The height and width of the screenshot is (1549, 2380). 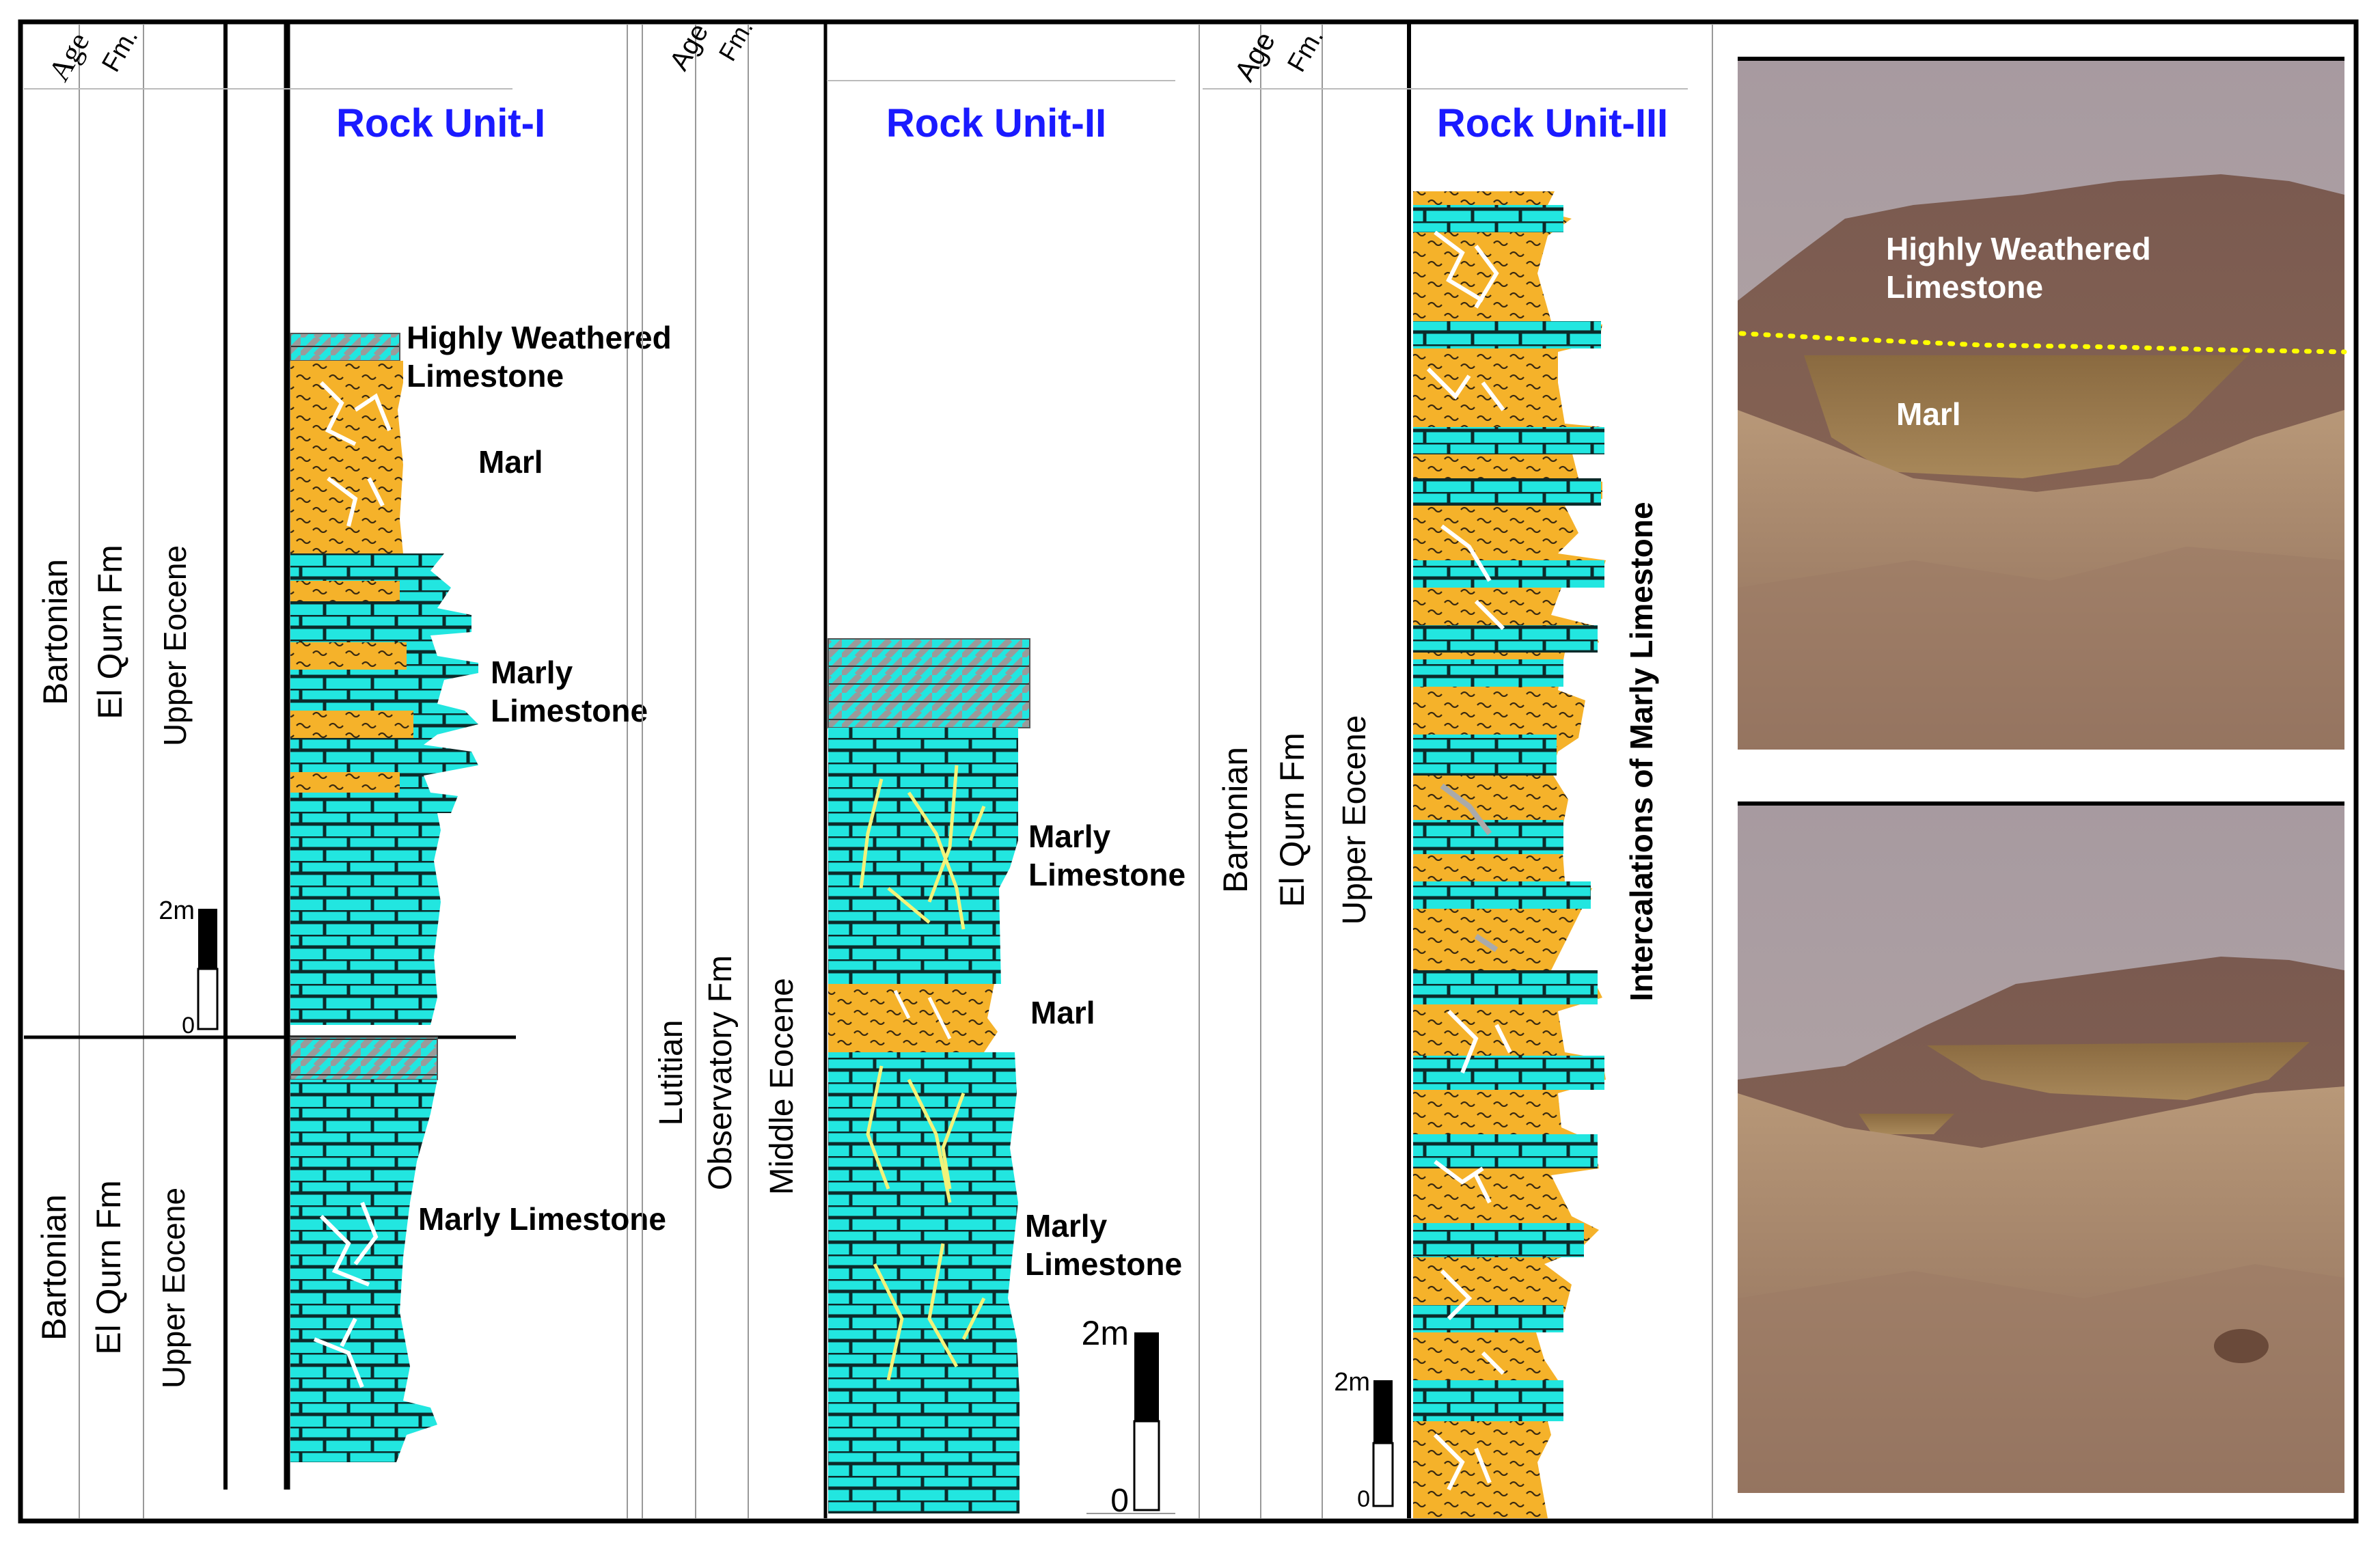 What do you see at coordinates (569, 710) in the screenshot?
I see `unit1-label-marly-2: Limestone` at bounding box center [569, 710].